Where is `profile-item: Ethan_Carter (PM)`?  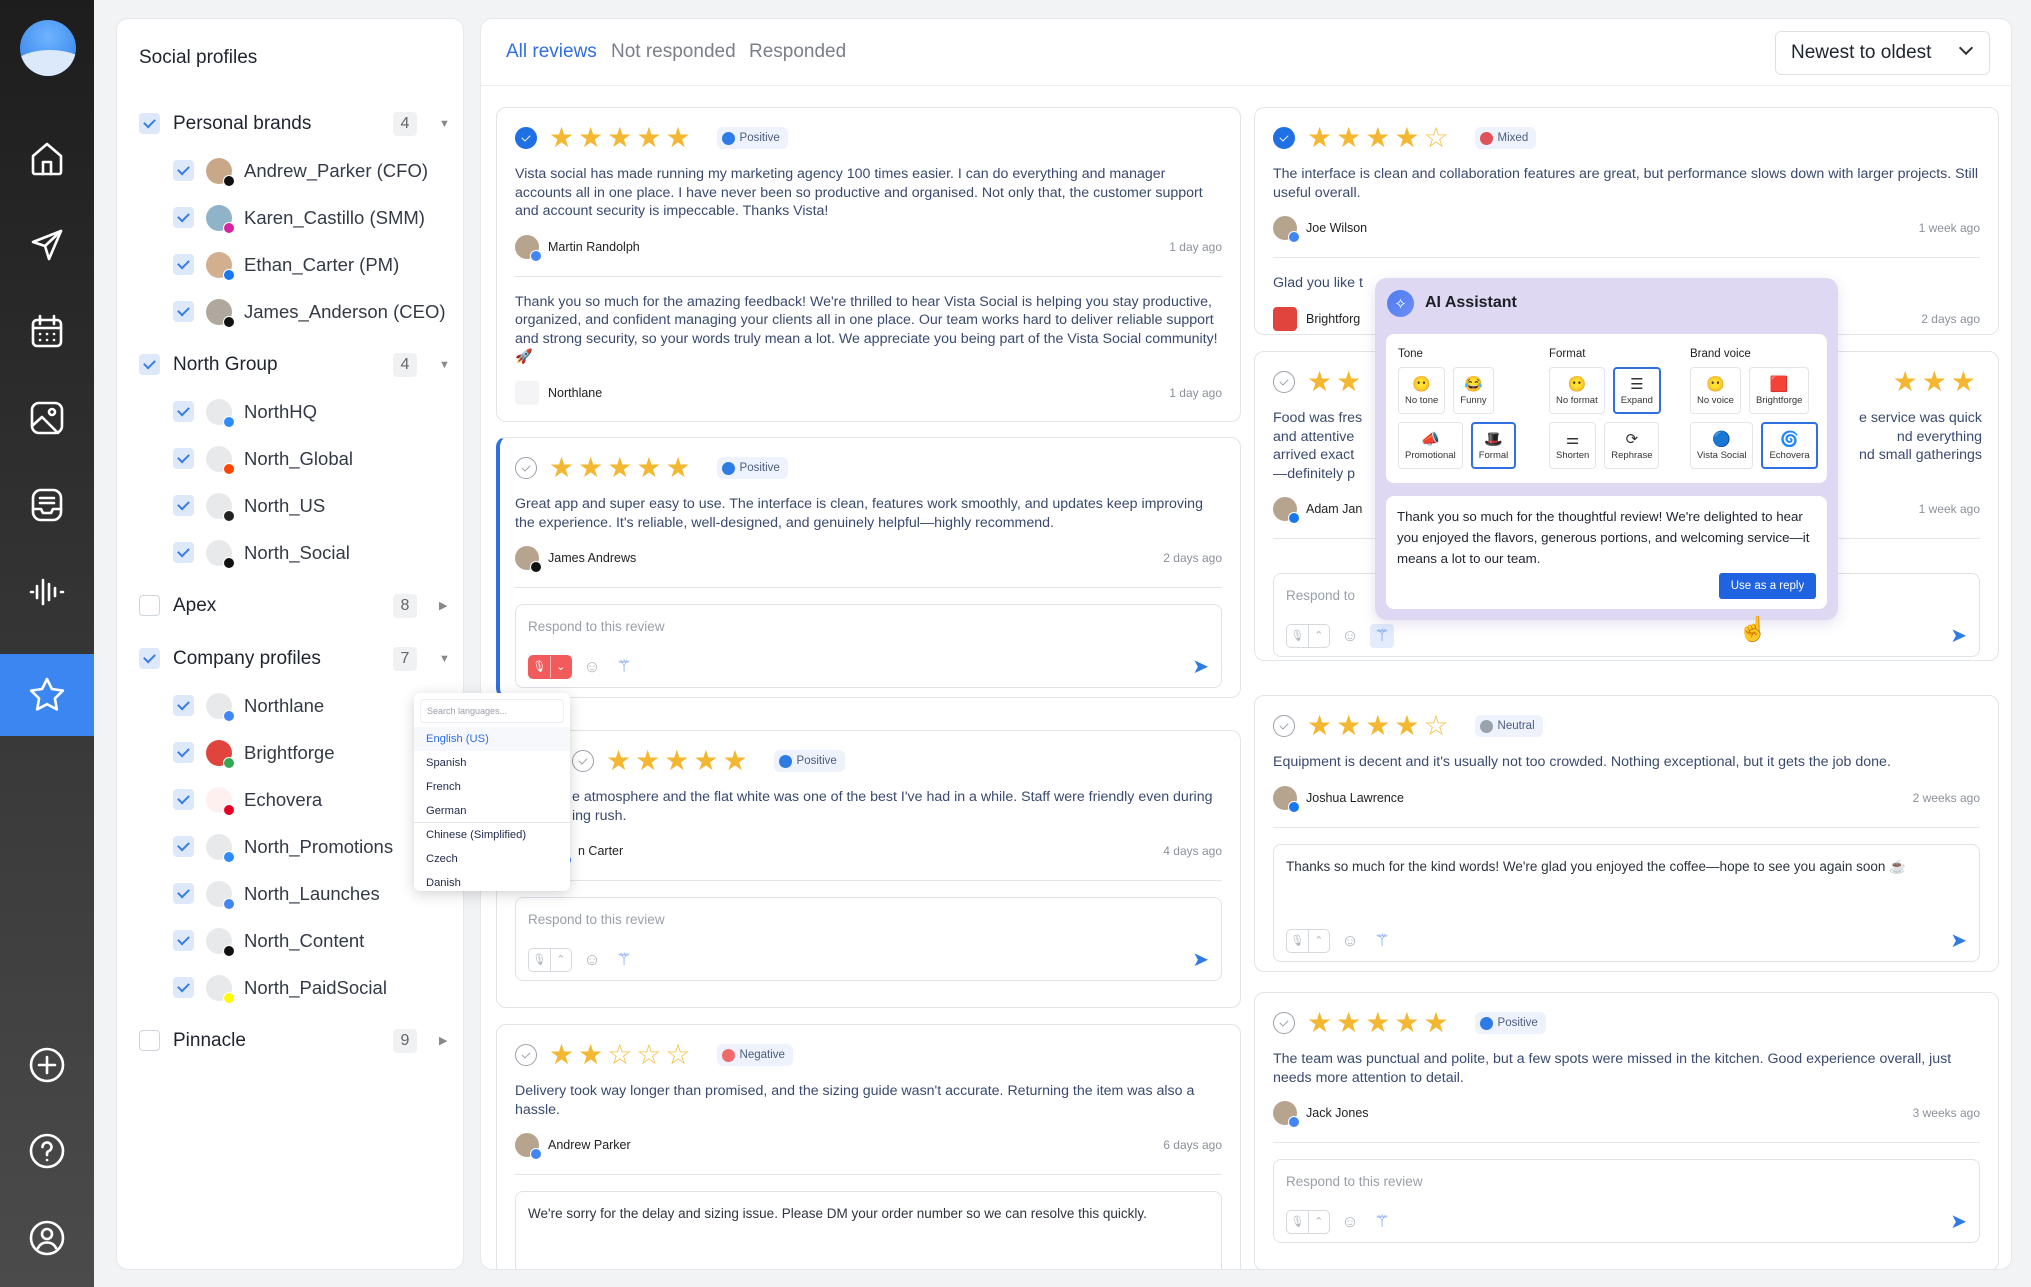 profile-item: Ethan_Carter (PM) is located at coordinates (290, 264).